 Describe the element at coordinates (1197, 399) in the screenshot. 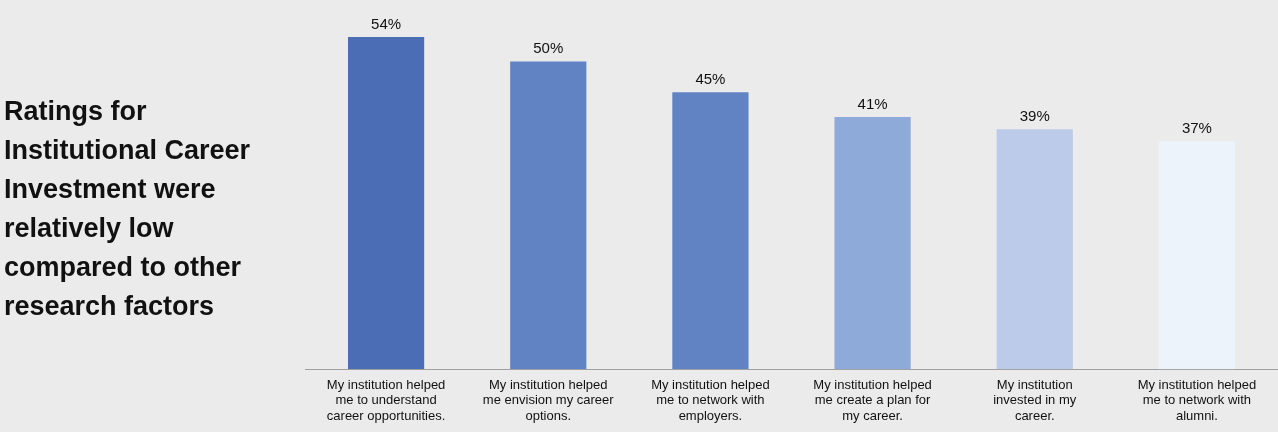

I see `x-tick-label: My institution helped me to network with alumni.` at that location.